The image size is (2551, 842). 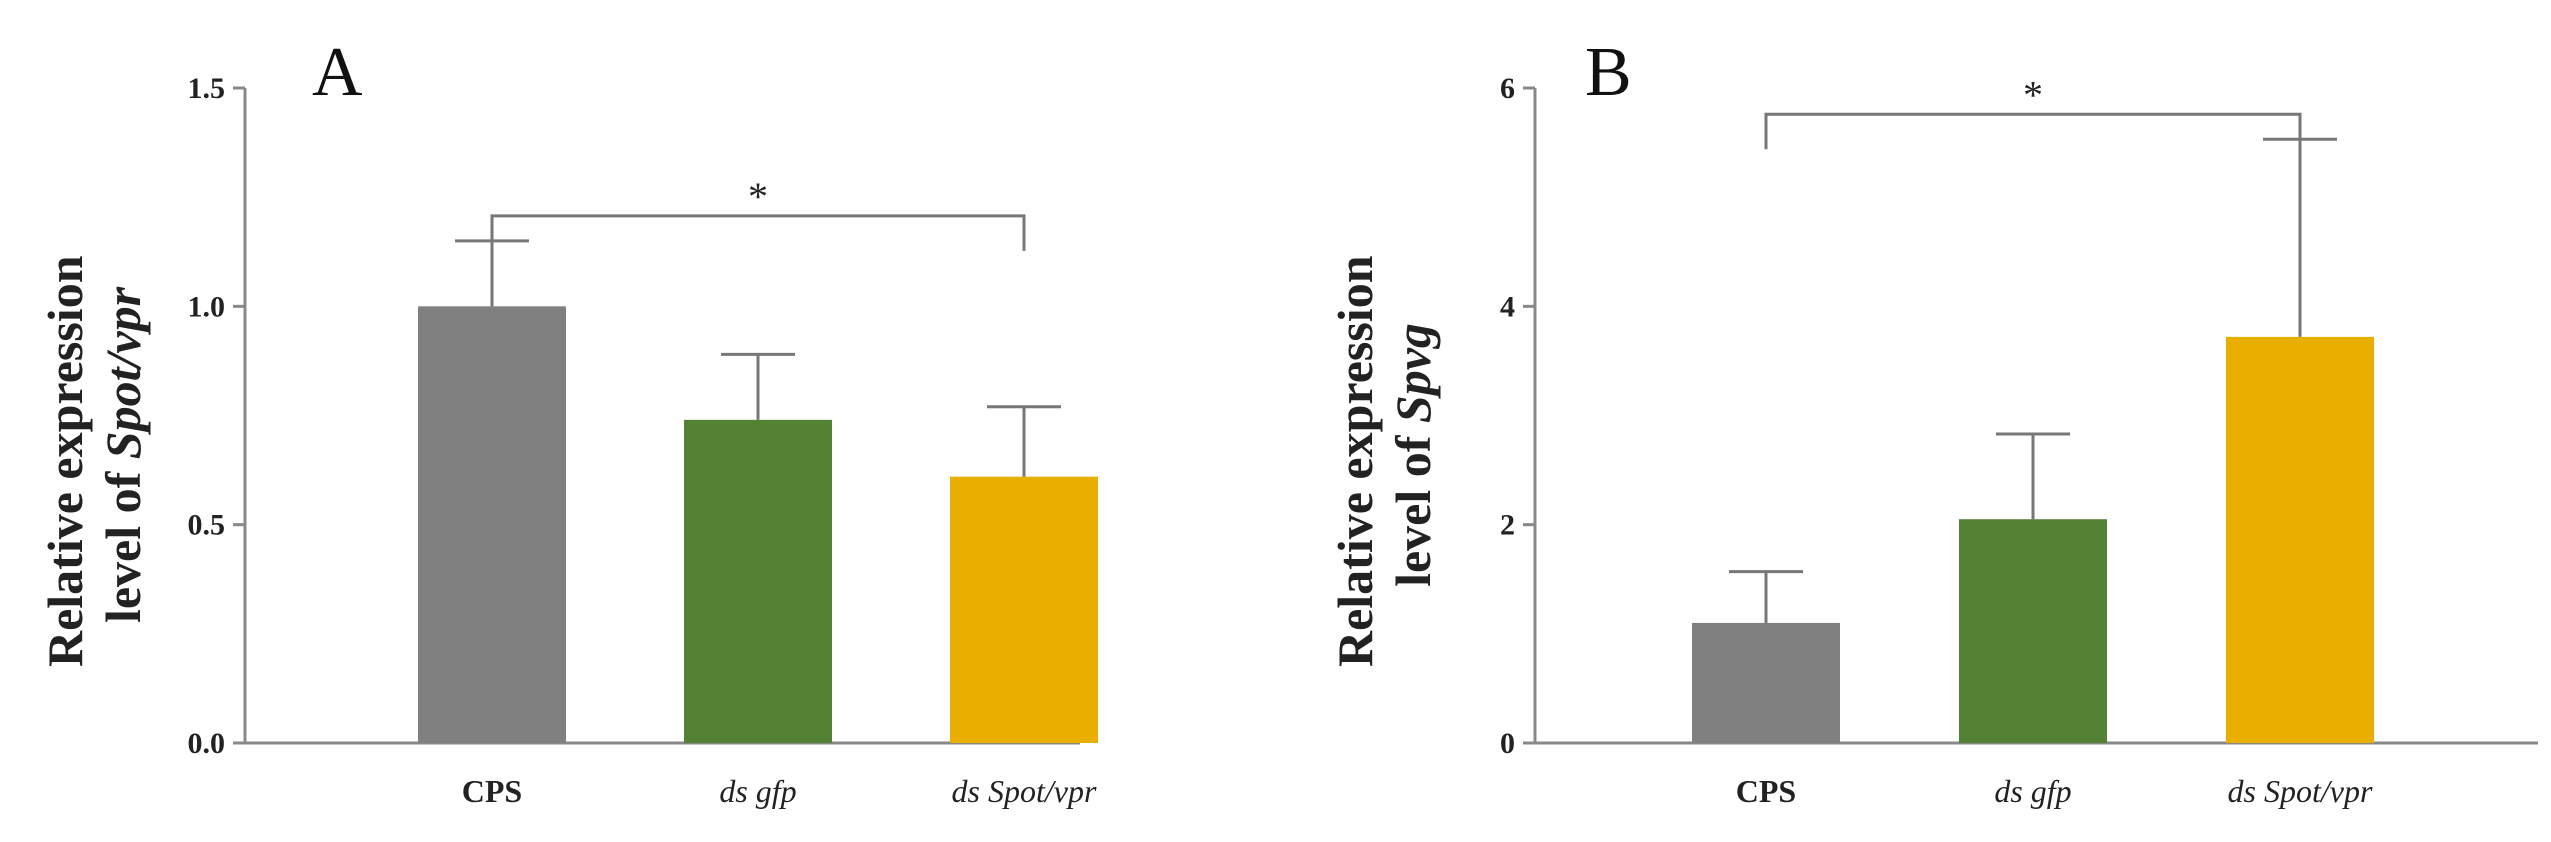 I want to click on y-tick-label: 6, so click(x=1507, y=88).